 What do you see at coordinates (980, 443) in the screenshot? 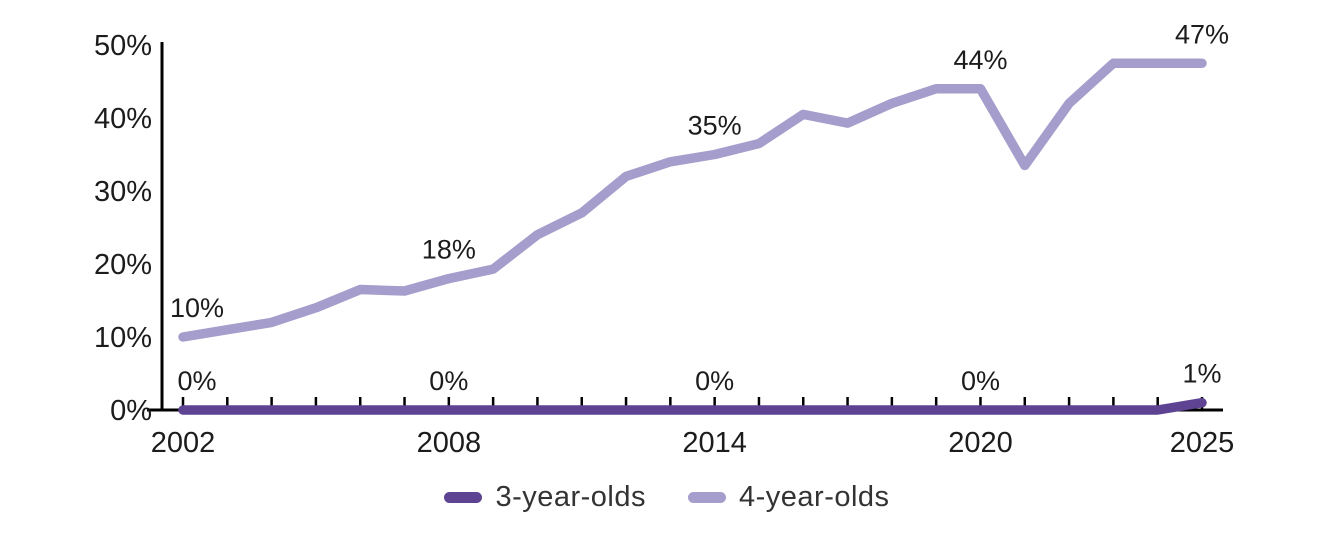
I see `x-tick-label-2020: 2020` at bounding box center [980, 443].